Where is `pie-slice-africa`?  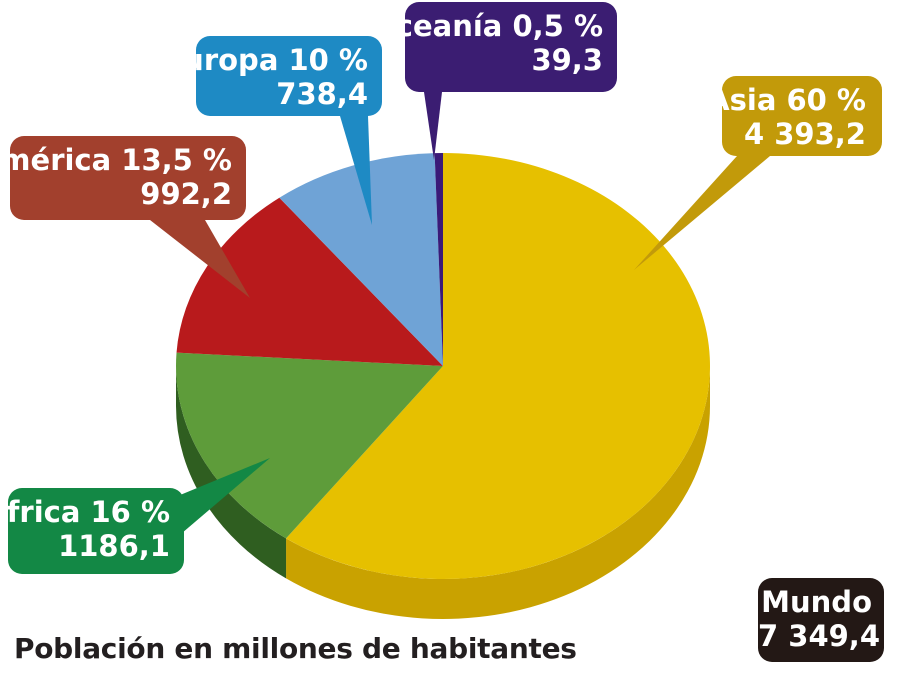 pie-slice-africa is located at coordinates (309, 445).